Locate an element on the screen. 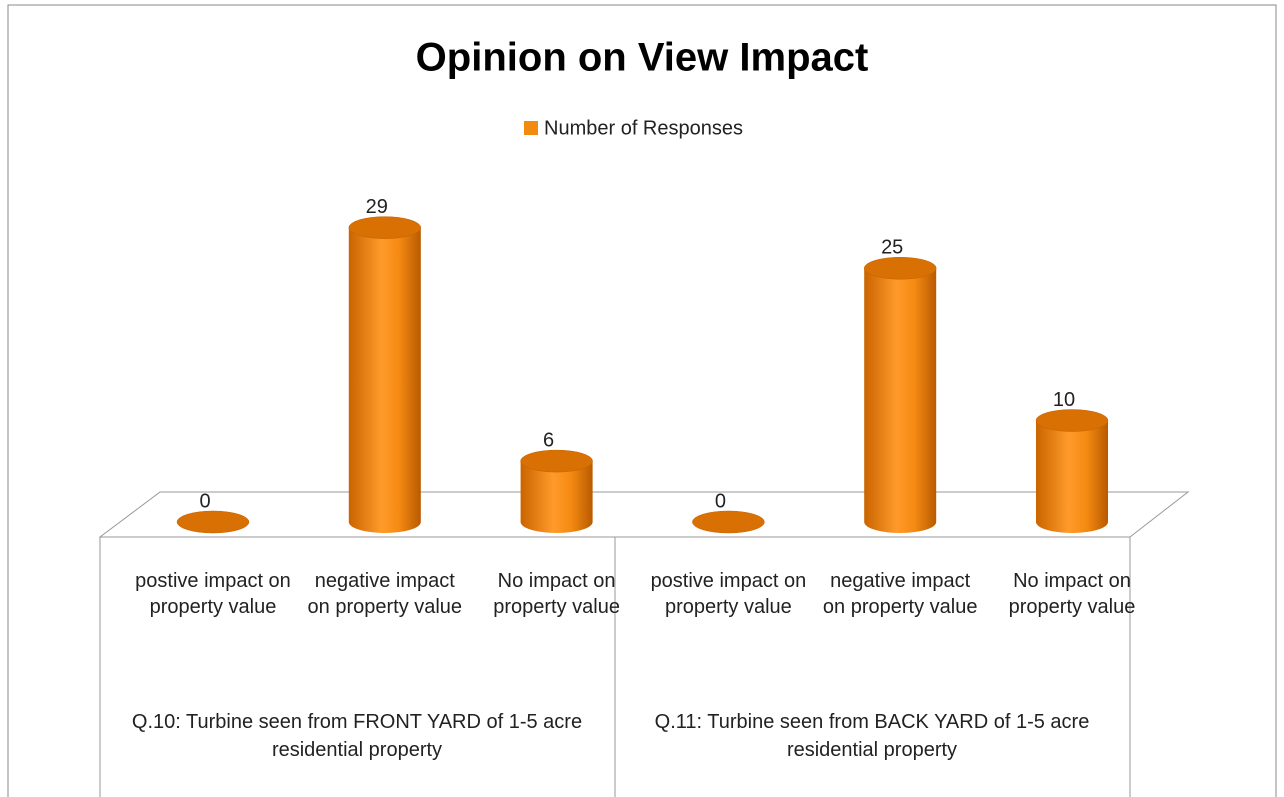 The height and width of the screenshot is (797, 1284). chart-title: Opinion on View Impact is located at coordinates (642, 58).